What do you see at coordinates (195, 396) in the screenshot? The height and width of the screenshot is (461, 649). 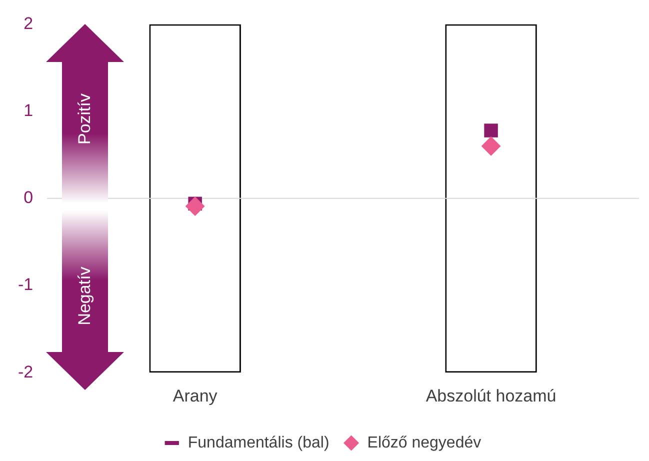 I see `x-tick-label: Arany` at bounding box center [195, 396].